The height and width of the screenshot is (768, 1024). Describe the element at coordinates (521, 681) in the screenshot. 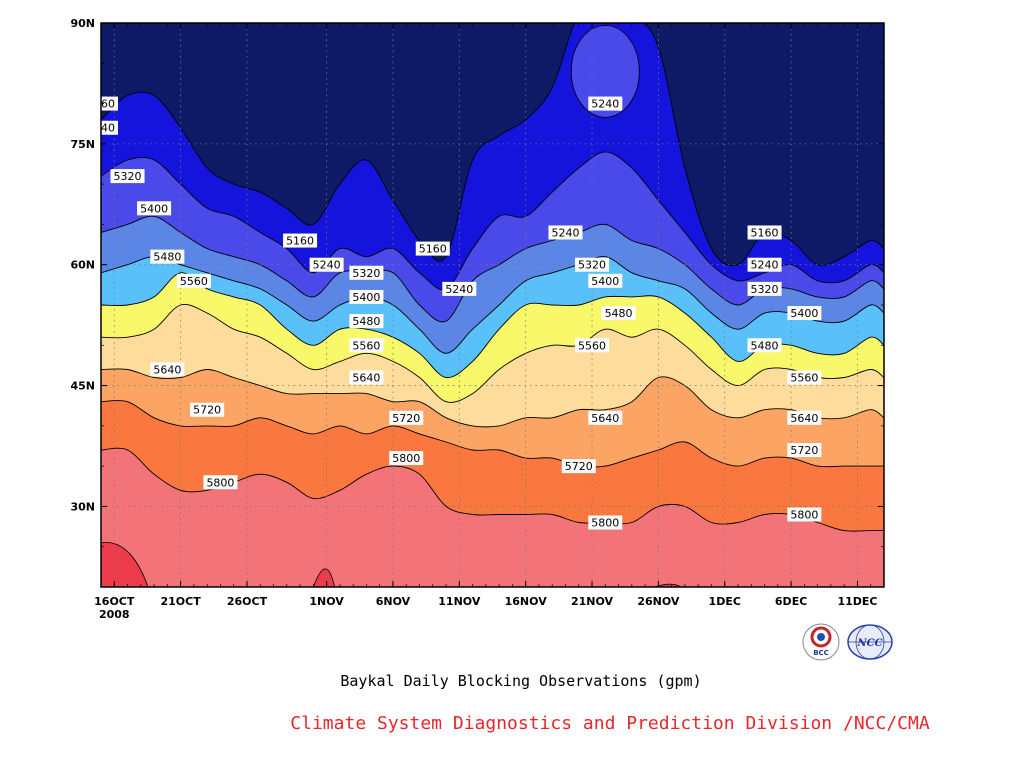

I see `chart-subtitle: Baykal Daily Blocking Observations (gpm)` at that location.